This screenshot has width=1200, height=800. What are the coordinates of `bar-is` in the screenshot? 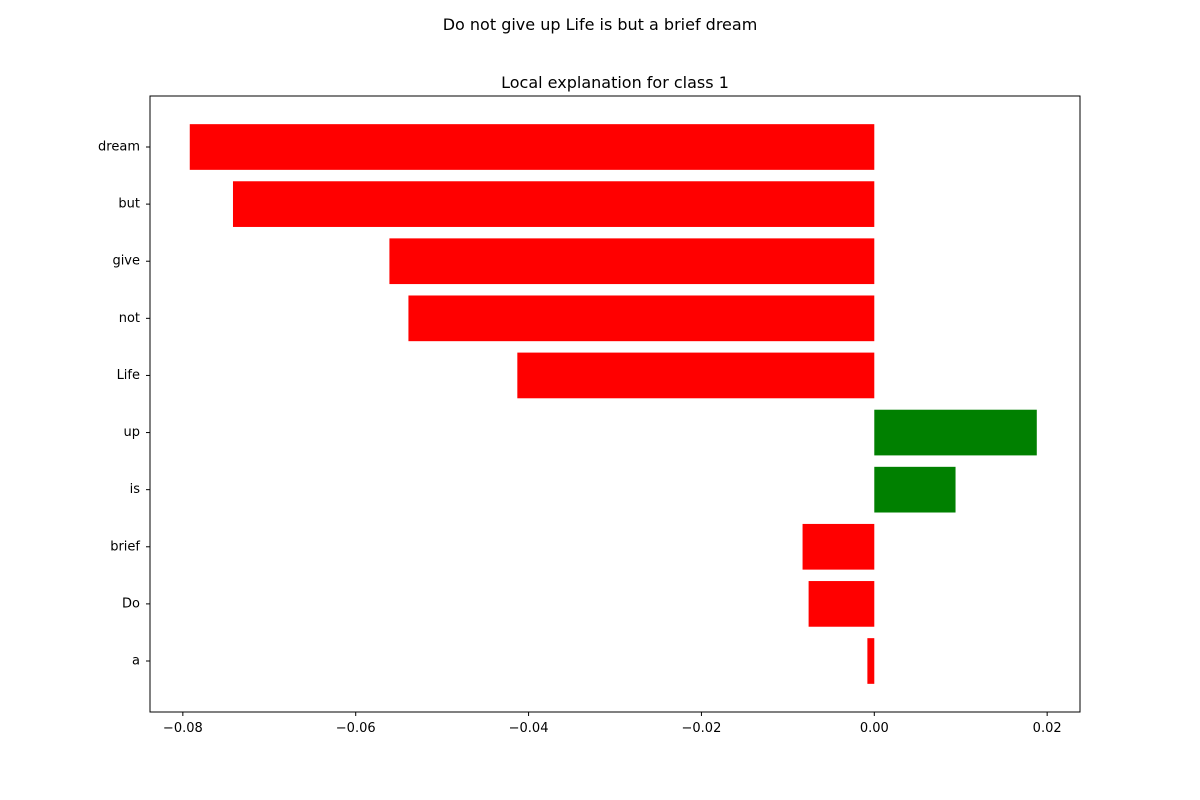 It's located at (915, 489).